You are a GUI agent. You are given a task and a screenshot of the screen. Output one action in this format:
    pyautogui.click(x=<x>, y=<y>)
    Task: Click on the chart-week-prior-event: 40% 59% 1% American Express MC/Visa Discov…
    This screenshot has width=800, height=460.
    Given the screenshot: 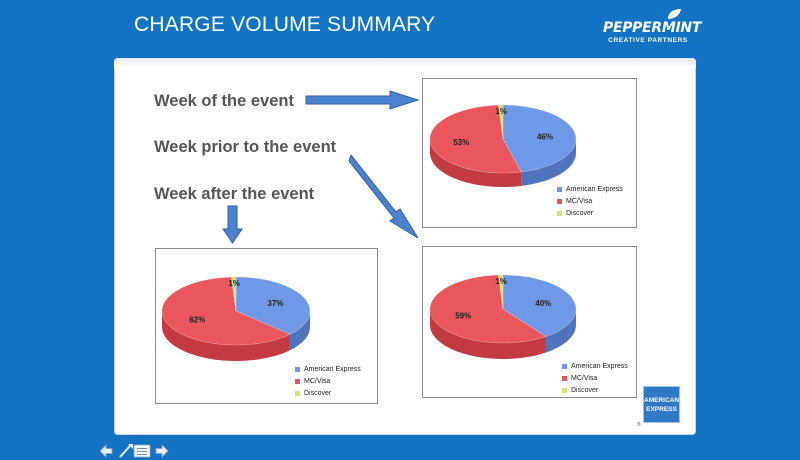 What is the action you would take?
    pyautogui.click(x=529, y=322)
    